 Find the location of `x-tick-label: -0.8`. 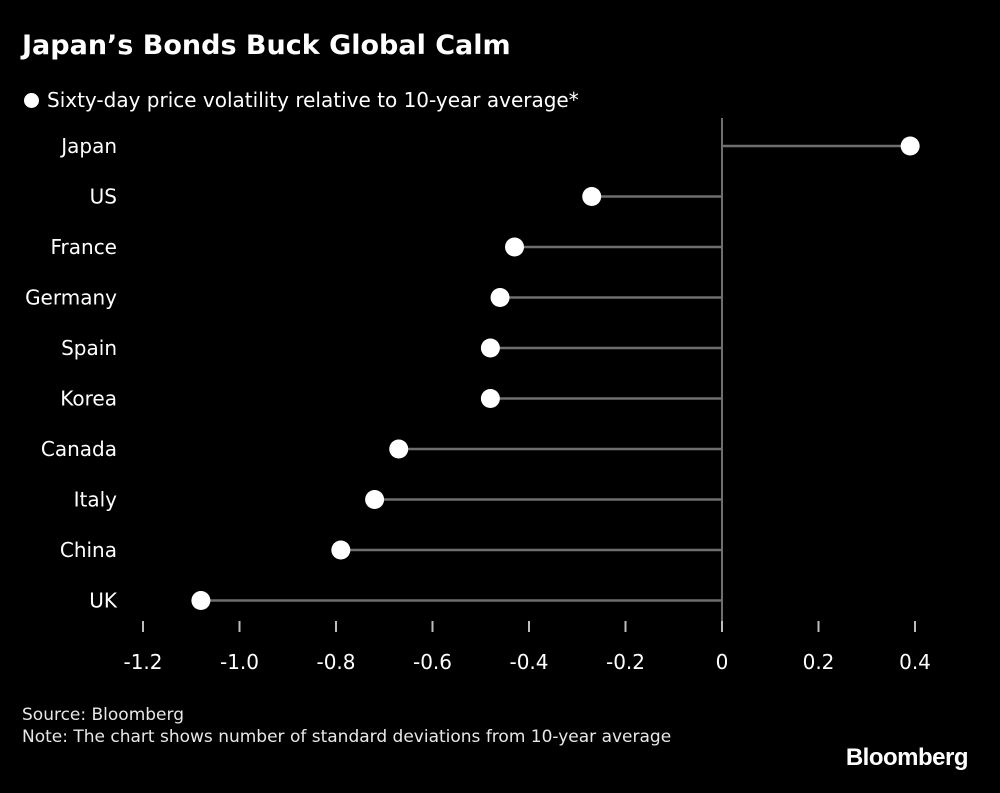

x-tick-label: -0.8 is located at coordinates (335, 662).